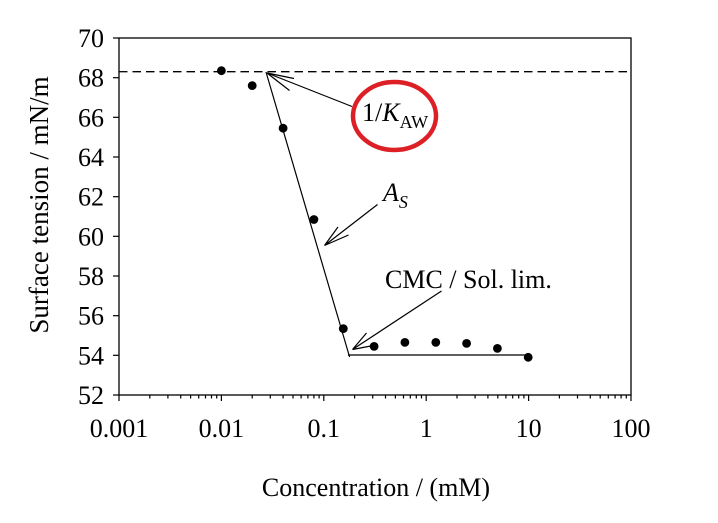 Image resolution: width=718 pixels, height=523 pixels. I want to click on svg-text: 10, so click(529, 428).